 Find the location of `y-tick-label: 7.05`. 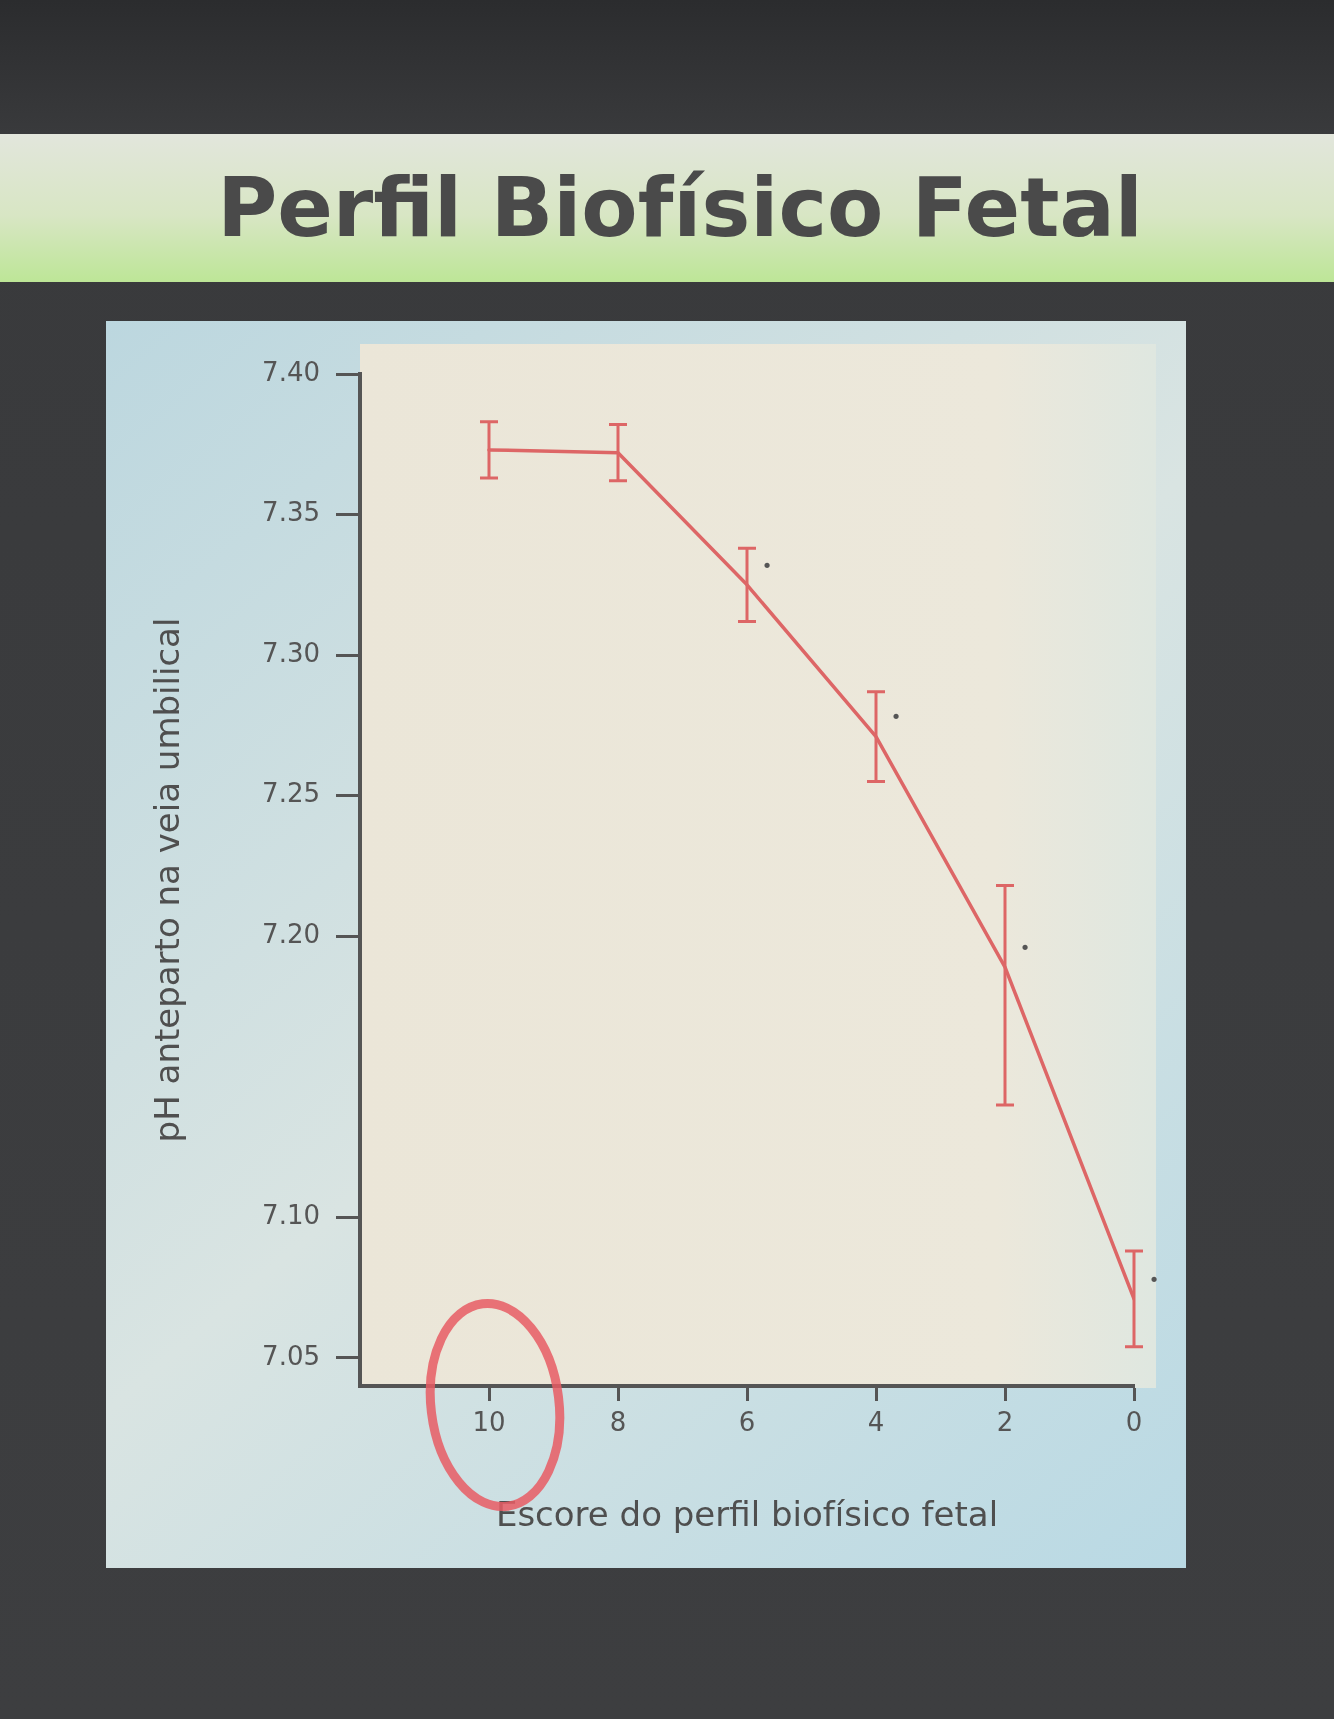

y-tick-label: 7.05 is located at coordinates (291, 1355).